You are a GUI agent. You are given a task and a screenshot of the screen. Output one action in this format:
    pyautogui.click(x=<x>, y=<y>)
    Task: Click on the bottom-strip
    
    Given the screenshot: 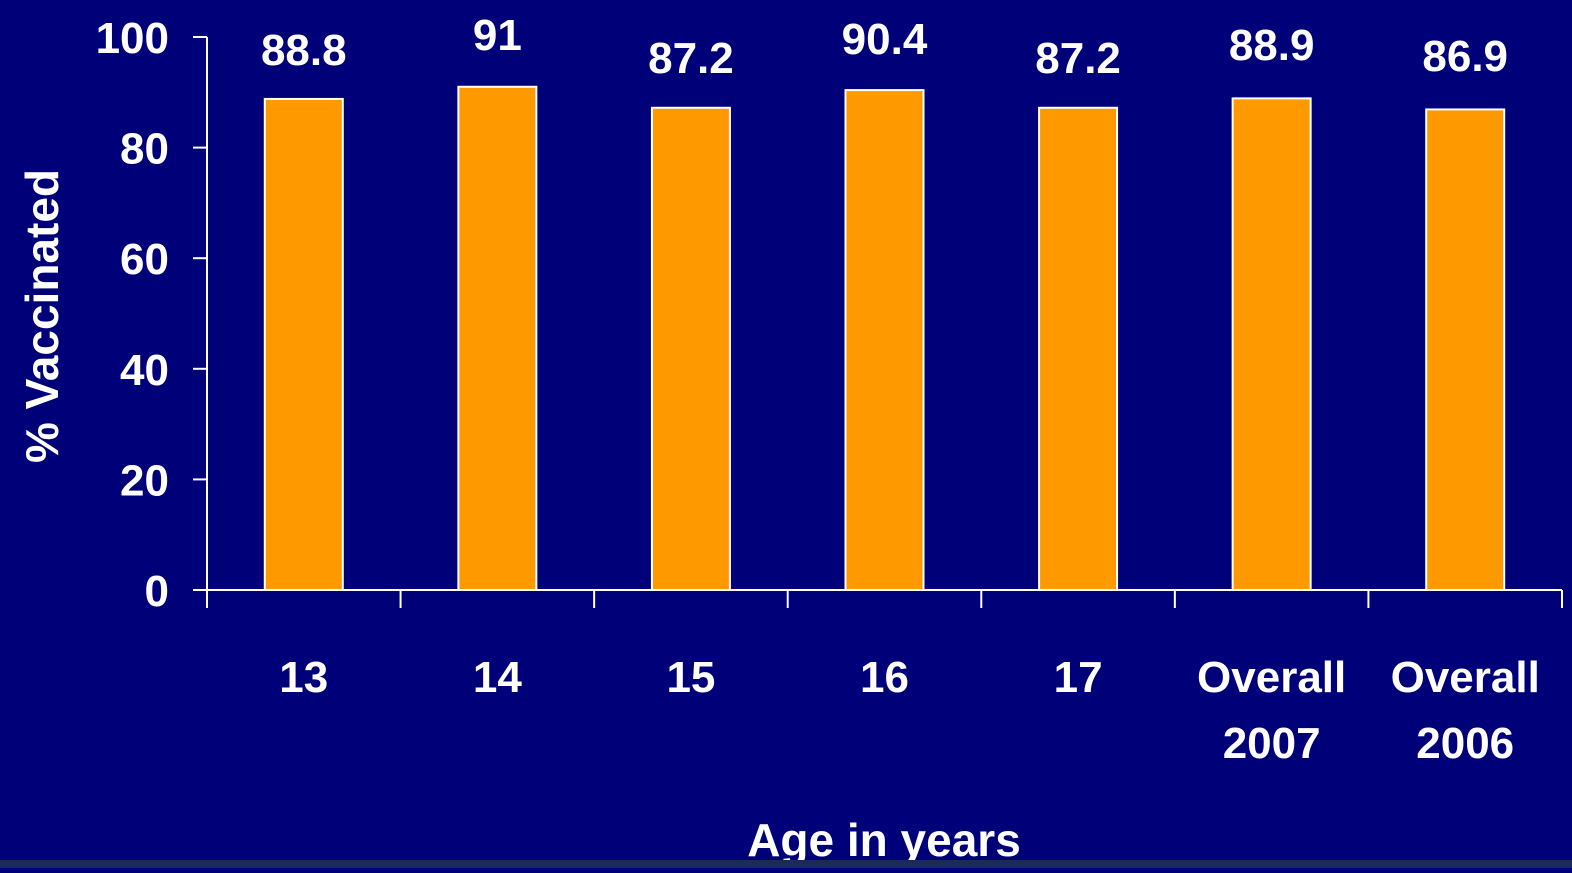 What is the action you would take?
    pyautogui.click(x=786, y=864)
    